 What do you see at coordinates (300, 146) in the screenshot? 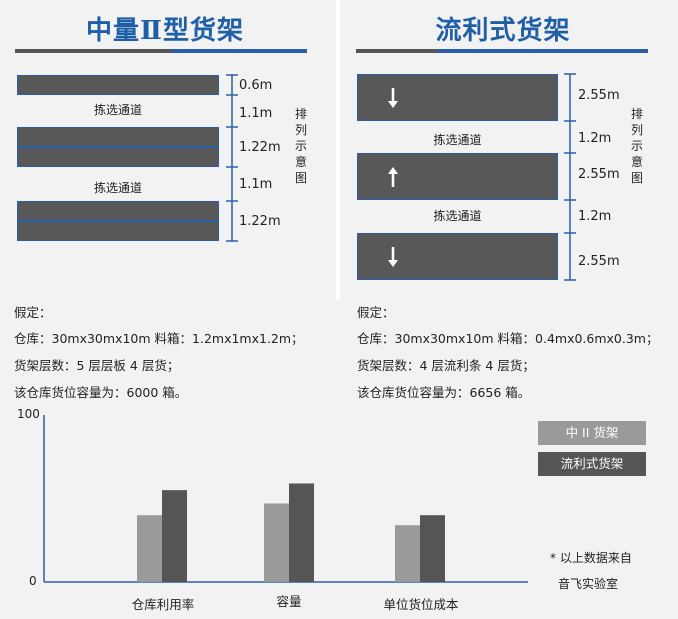
I see `left-side-label: 排列示意图` at bounding box center [300, 146].